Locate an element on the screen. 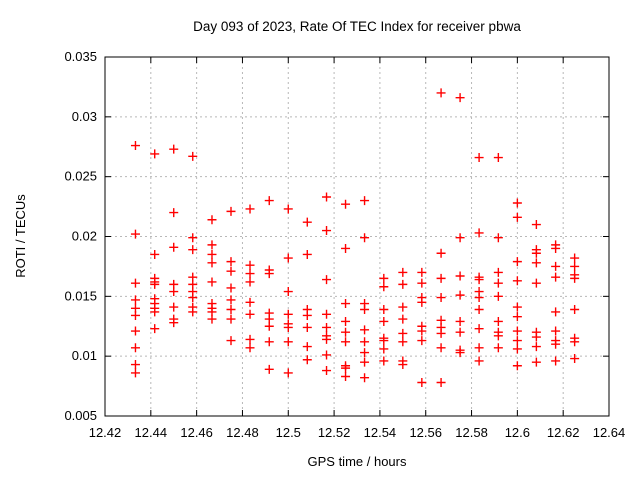  y-axis-label: ROTI / TECUs is located at coordinates (20, 236).